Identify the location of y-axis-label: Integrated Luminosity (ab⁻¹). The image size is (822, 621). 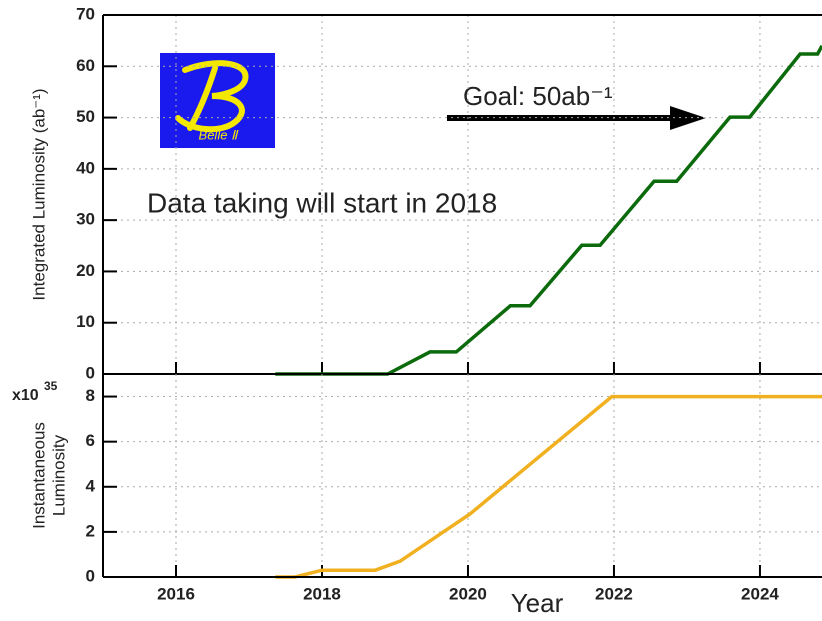
(38, 194).